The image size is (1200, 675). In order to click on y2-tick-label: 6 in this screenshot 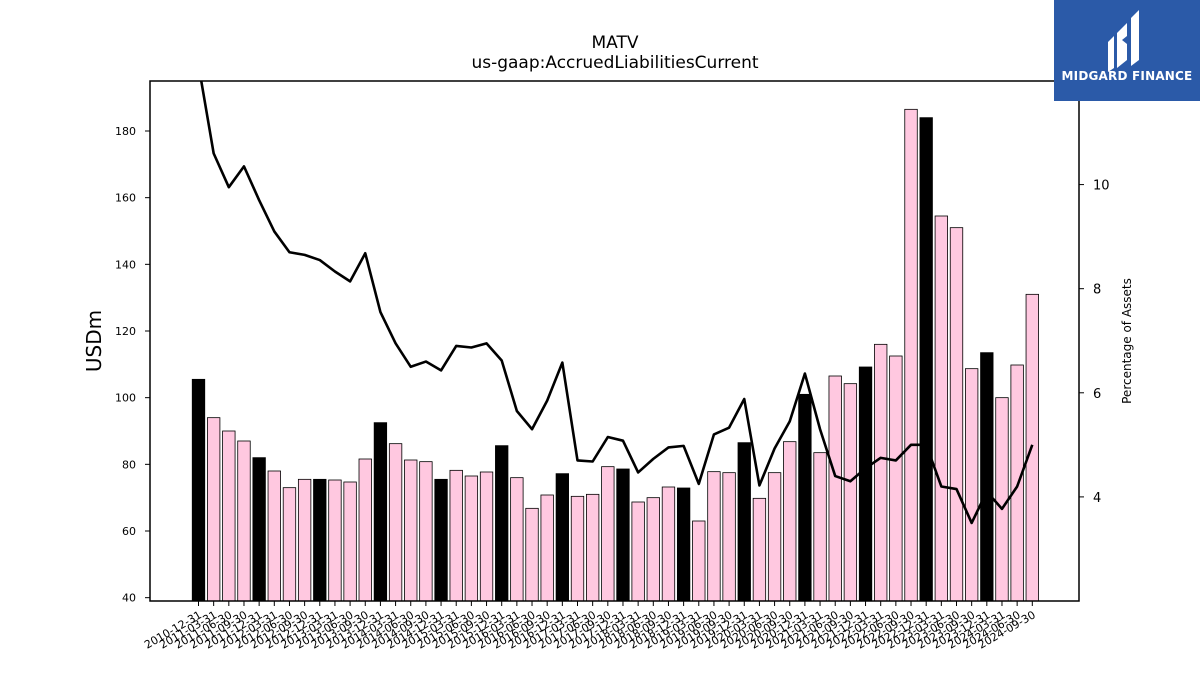, I will do `click(1097, 394)`.